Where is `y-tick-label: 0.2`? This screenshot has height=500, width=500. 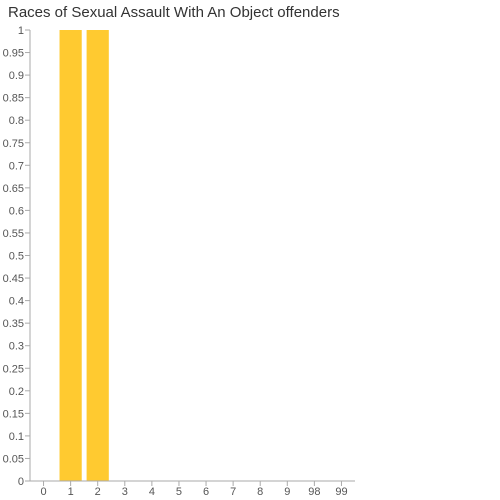
y-tick-label: 0.2 is located at coordinates (16, 392).